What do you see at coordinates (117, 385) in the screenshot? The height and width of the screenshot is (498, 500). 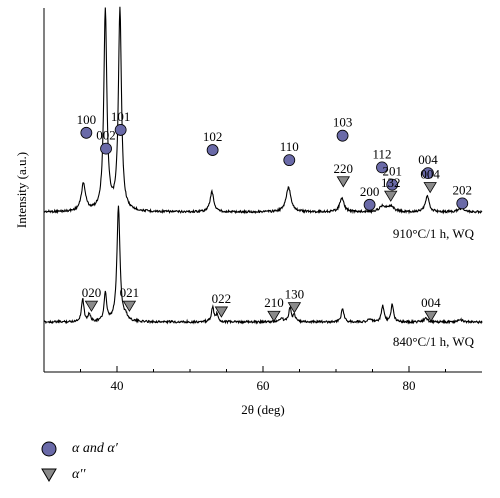 I see `x-tick-label: 40` at bounding box center [117, 385].